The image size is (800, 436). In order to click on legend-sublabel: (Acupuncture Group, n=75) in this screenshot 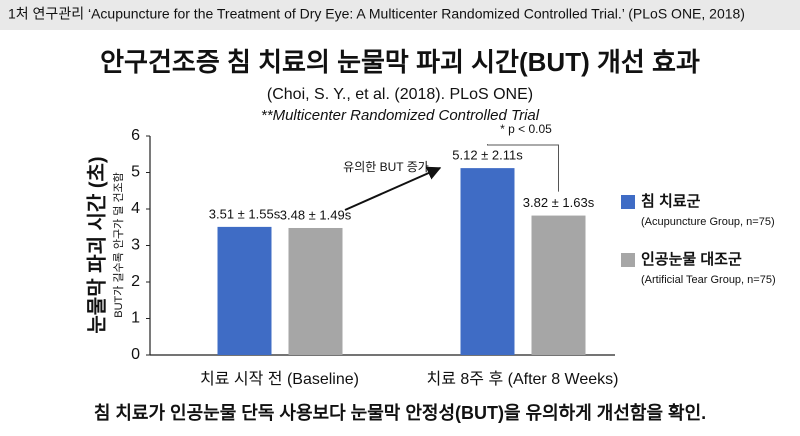, I will do `click(708, 222)`.